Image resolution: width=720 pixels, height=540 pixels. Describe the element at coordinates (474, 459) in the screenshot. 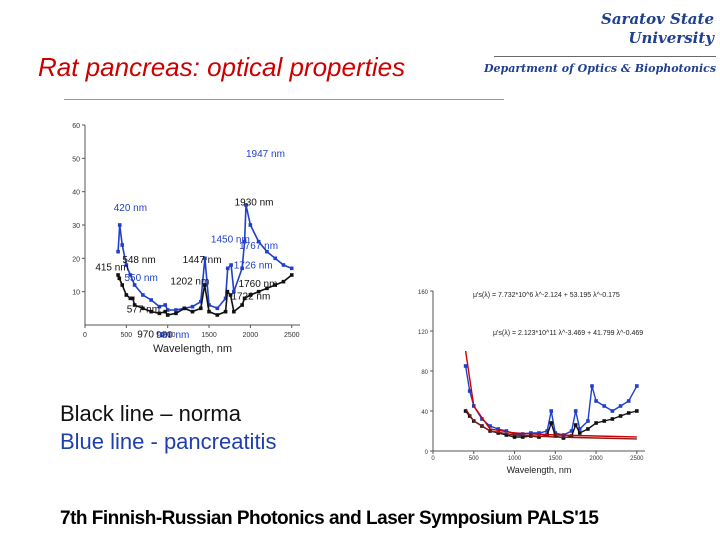

I see `x-tick-label: 500` at that location.